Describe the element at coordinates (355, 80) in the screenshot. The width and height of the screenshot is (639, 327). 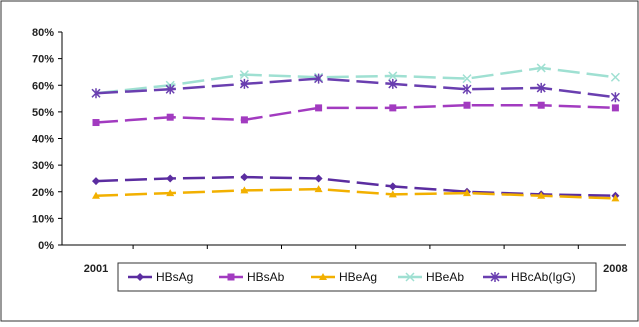
I see `series-line-hbeab` at that location.